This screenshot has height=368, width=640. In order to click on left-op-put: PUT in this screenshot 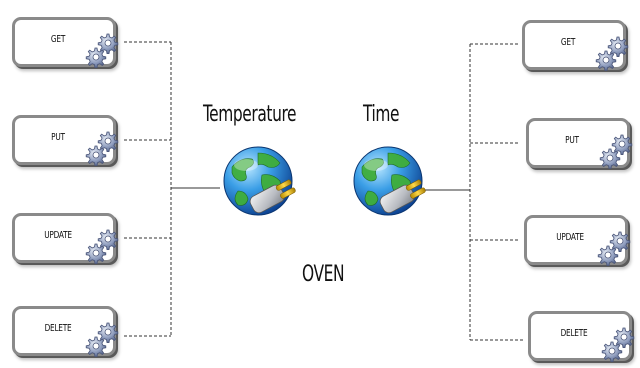, I will do `click(64, 140)`.